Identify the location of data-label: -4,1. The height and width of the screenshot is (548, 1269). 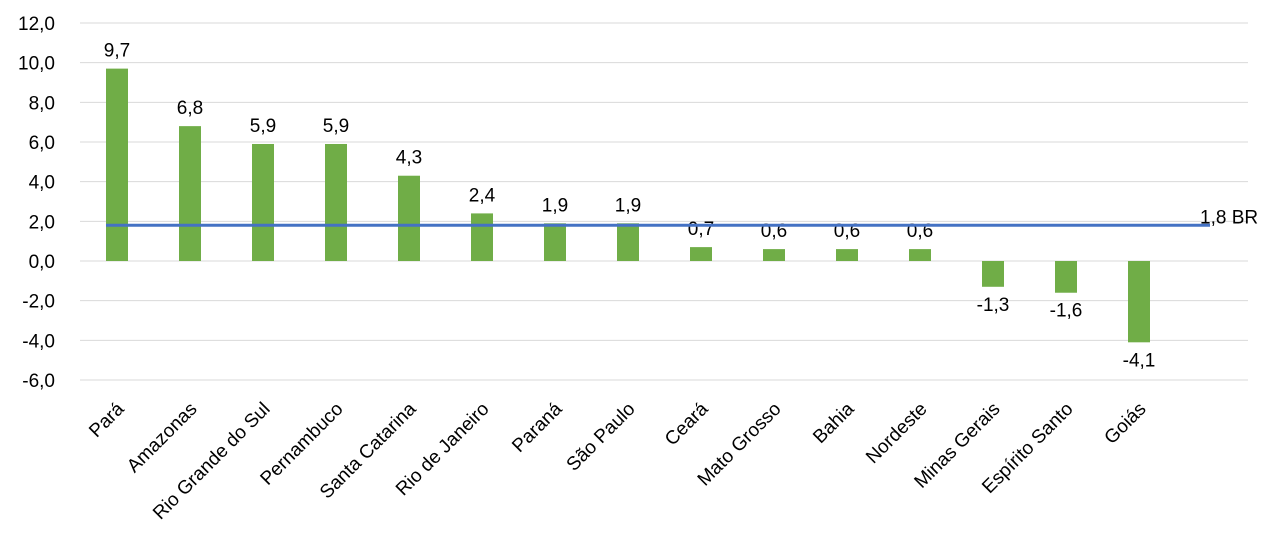
(1139, 360).